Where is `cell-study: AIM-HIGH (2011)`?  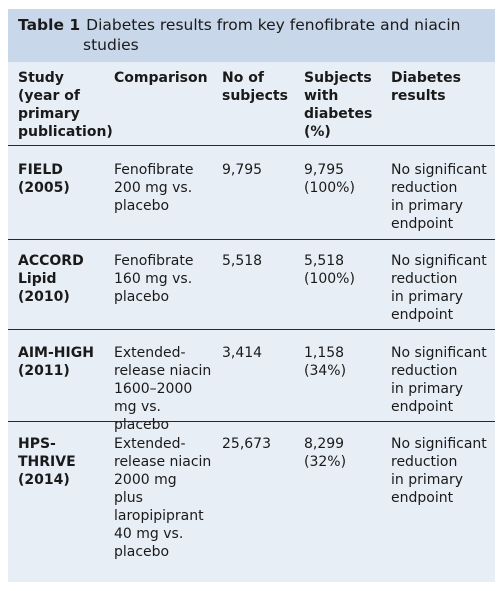 cell-study: AIM-HIGH (2011) is located at coordinates (56, 362).